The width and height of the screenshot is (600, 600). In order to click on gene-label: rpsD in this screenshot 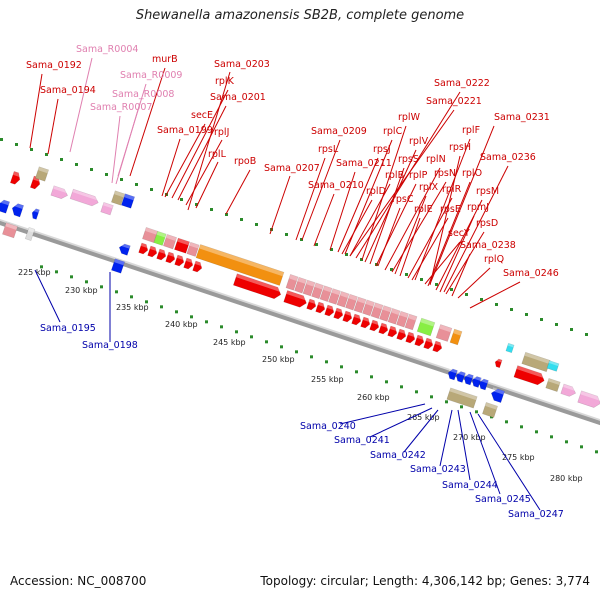, I will do `click(487, 223)`.